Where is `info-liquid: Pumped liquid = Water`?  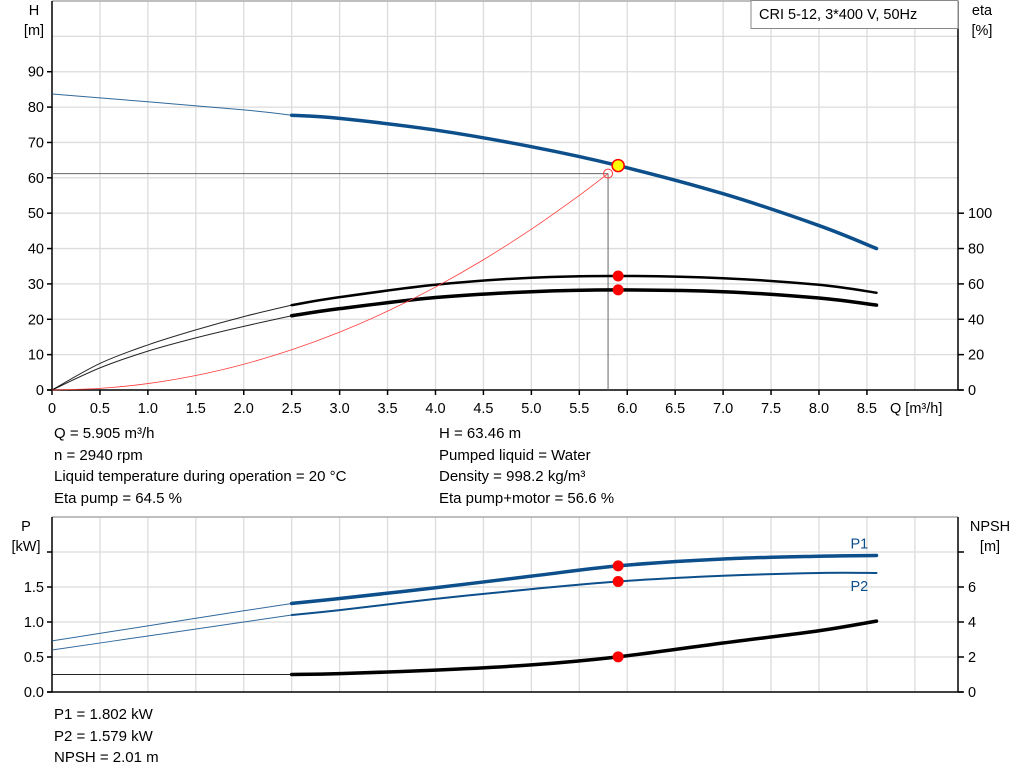 info-liquid: Pumped liquid = Water is located at coordinates (515, 455).